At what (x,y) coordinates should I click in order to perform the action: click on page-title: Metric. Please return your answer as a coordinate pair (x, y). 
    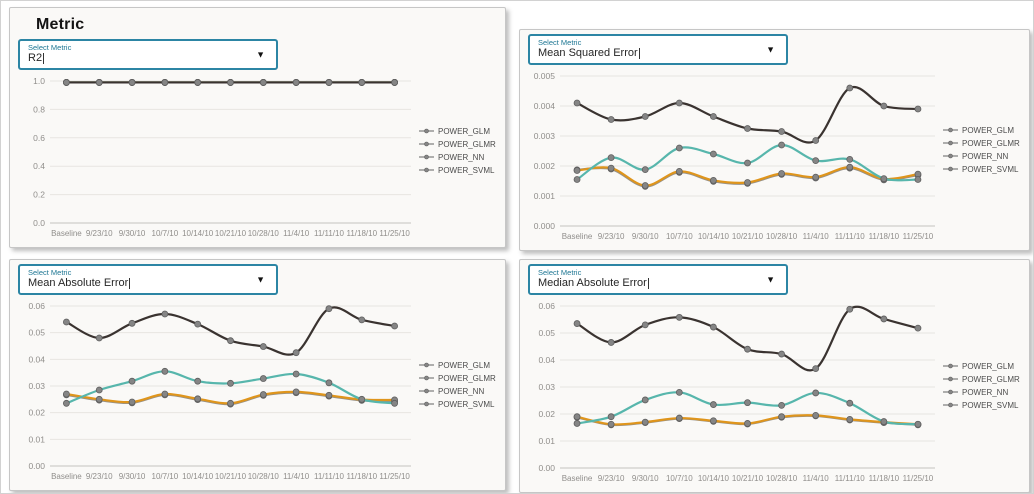
    Looking at the image, I should click on (60, 24).